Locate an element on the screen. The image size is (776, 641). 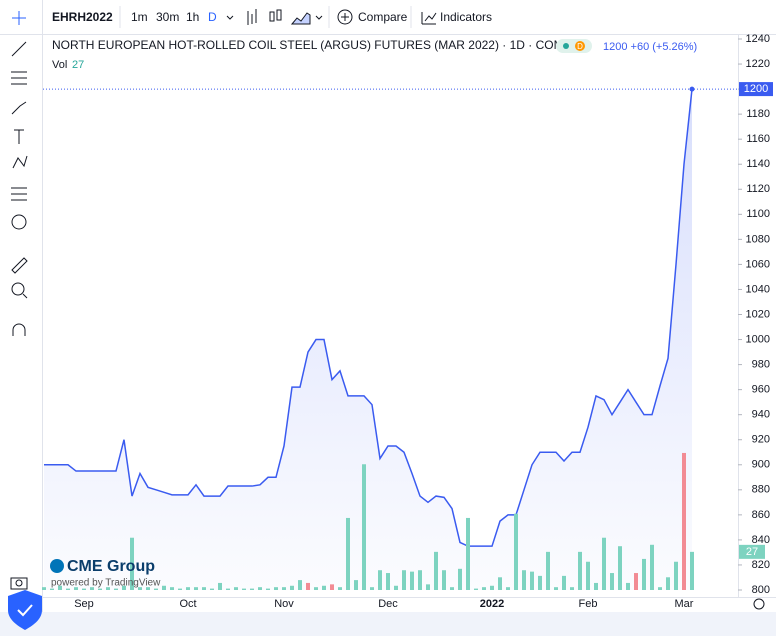
interval: D is located at coordinates (212, 17).